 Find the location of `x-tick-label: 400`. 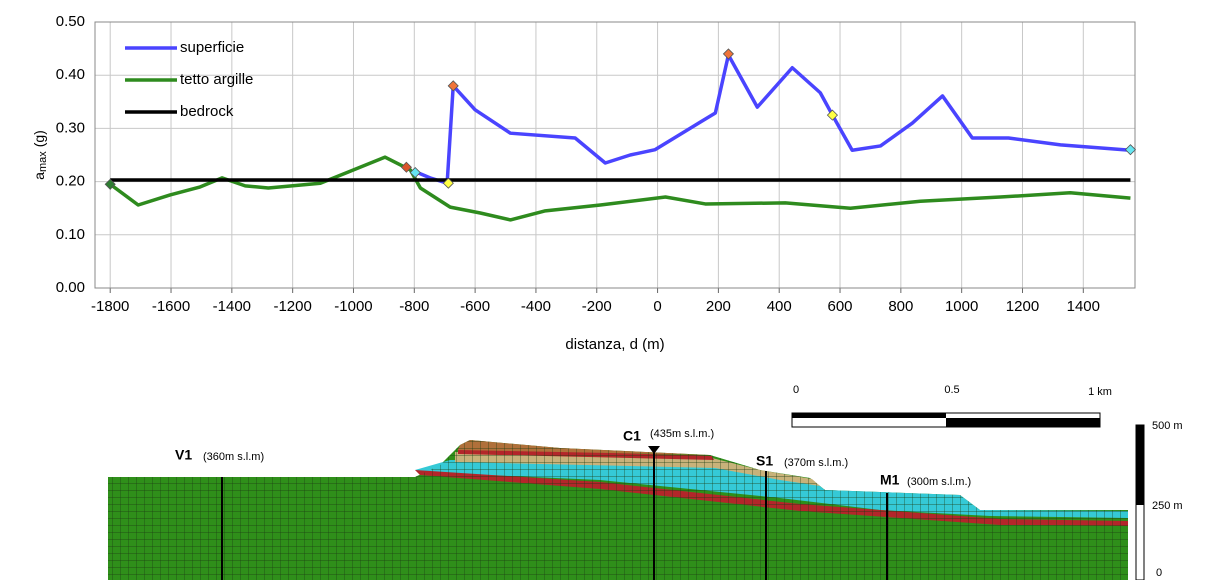

x-tick-label: 400 is located at coordinates (779, 306).